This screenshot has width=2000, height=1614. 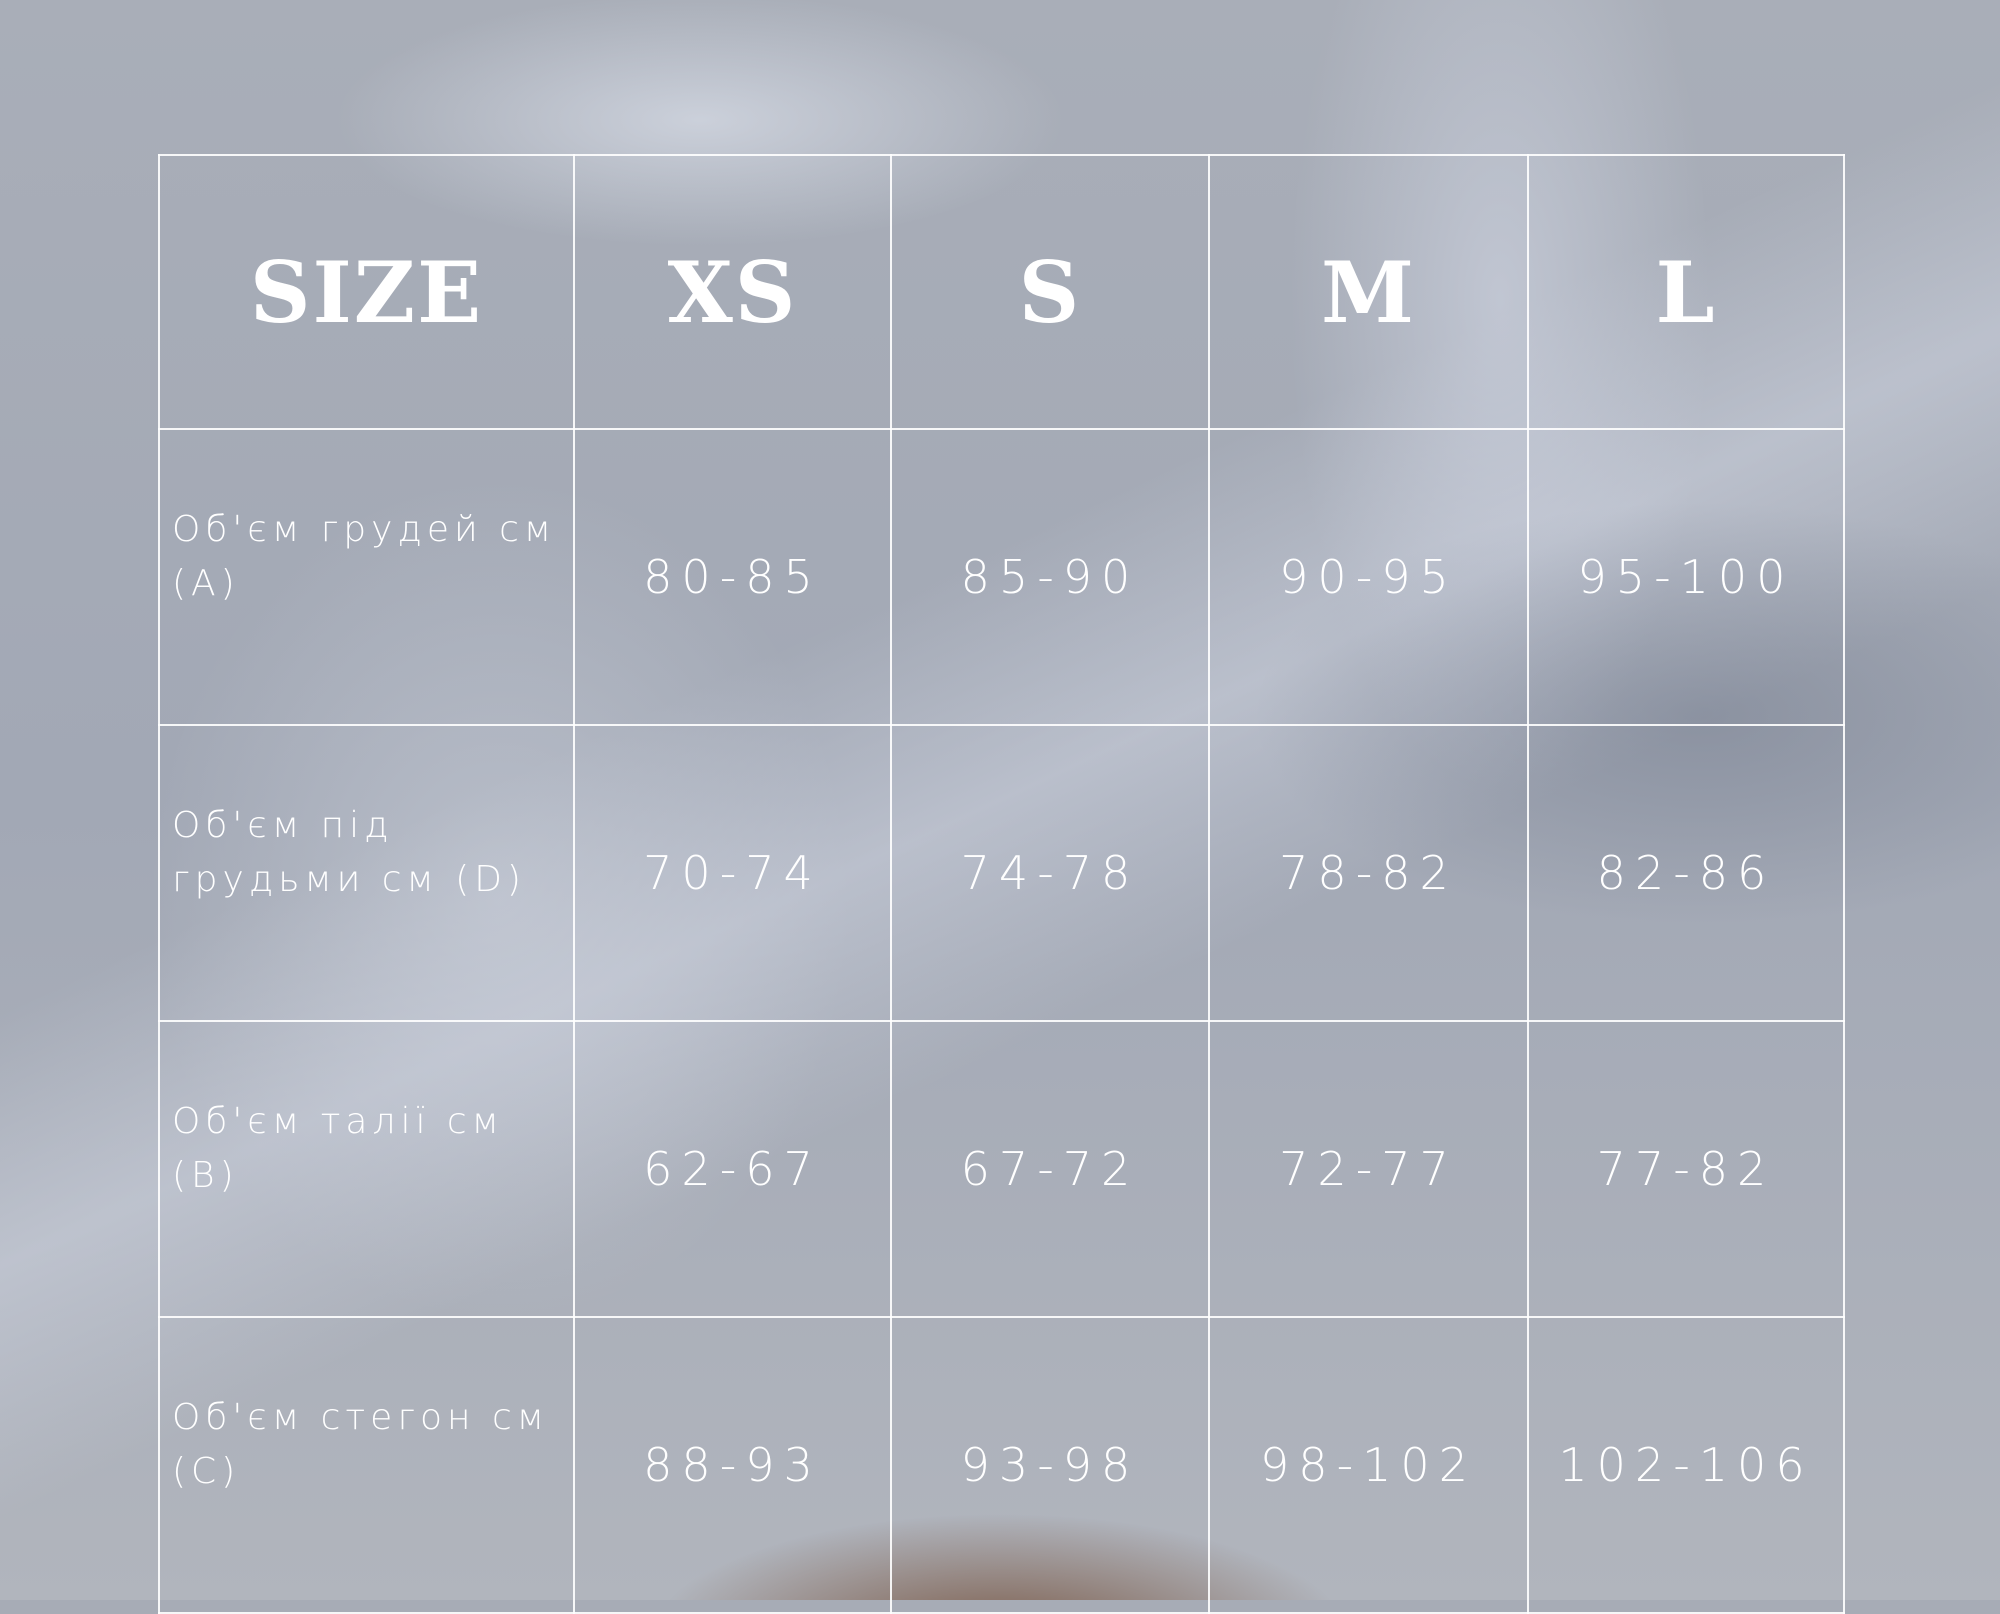 What do you see at coordinates (1368, 577) in the screenshot?
I see `cell: 90-95` at bounding box center [1368, 577].